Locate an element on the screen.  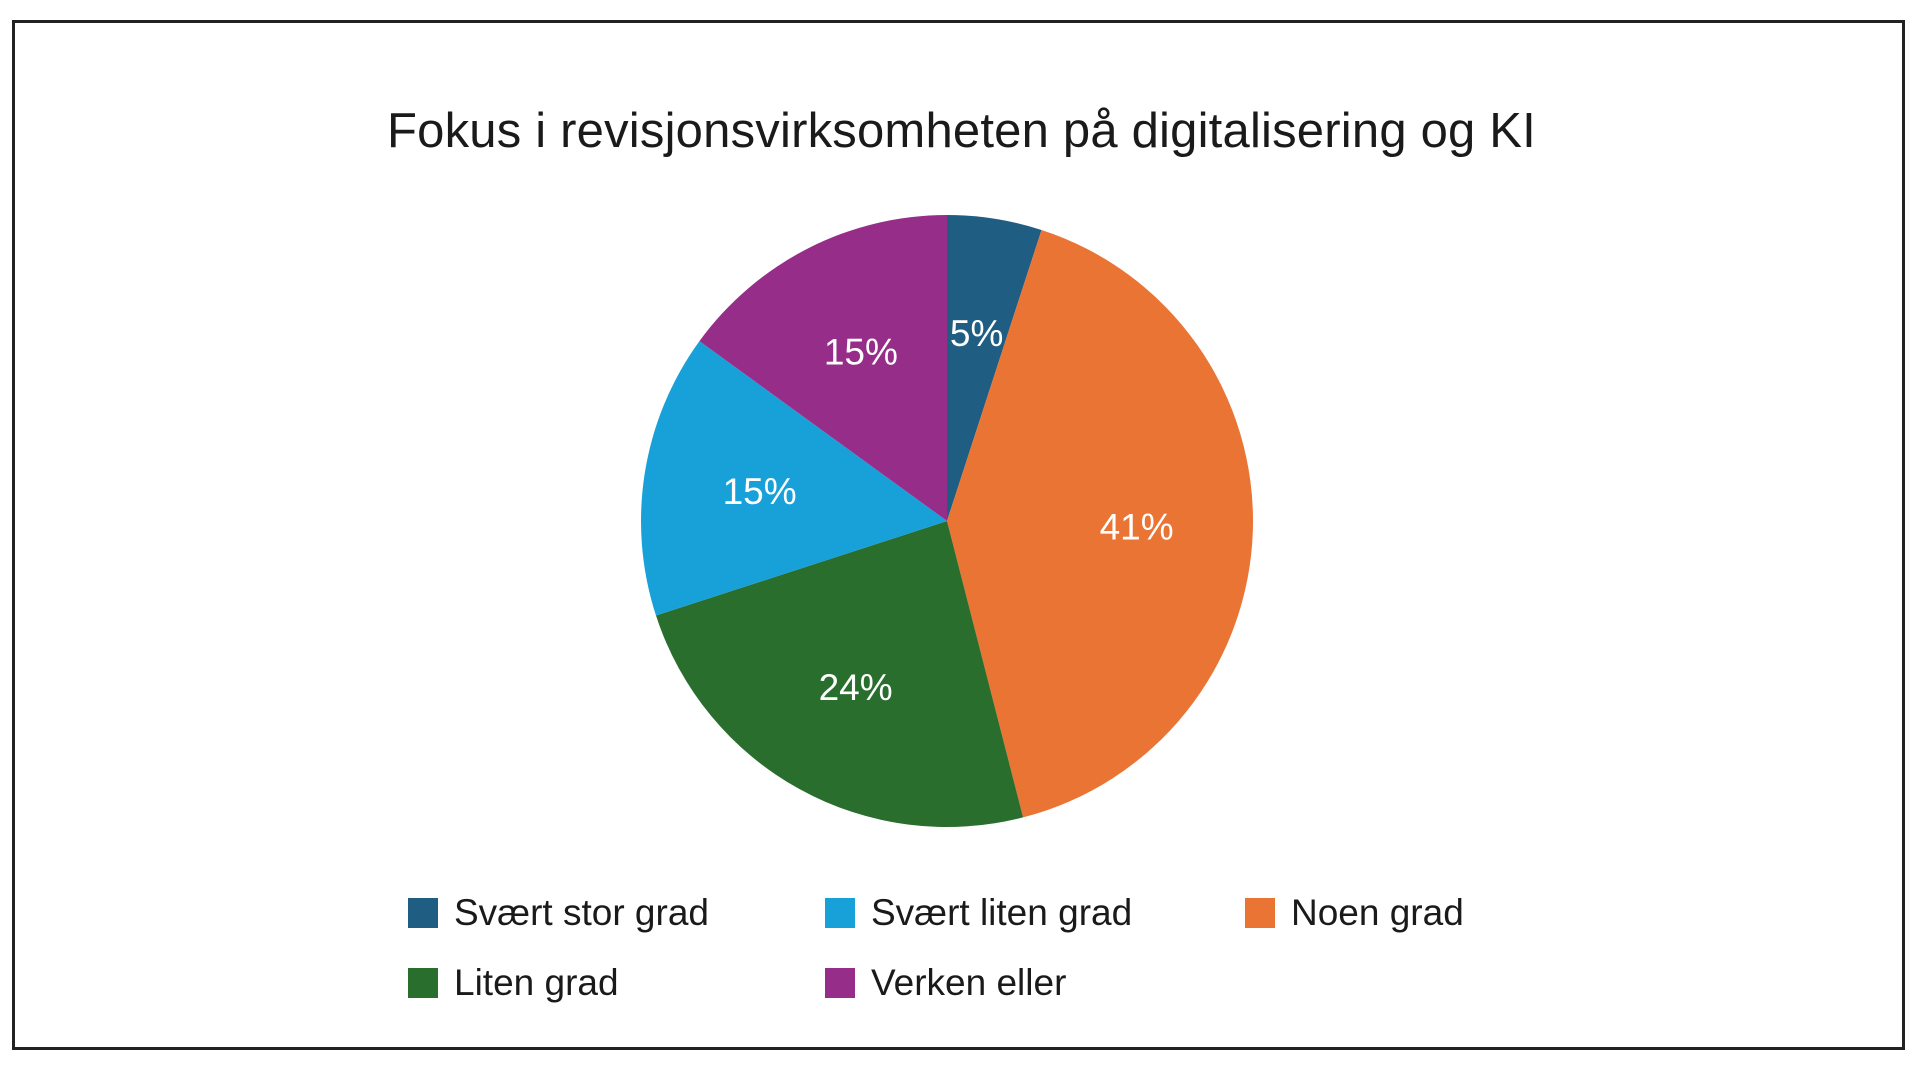
pie-slice-noen-grad is located at coordinates (1100, 523).